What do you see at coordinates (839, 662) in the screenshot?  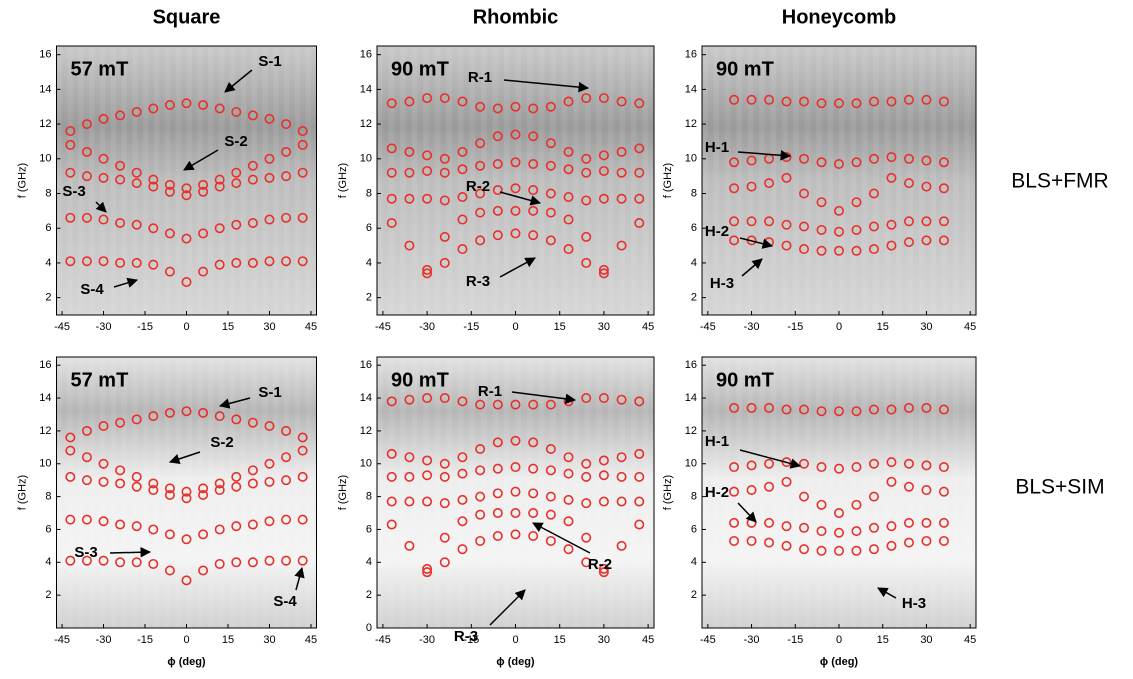 I see `x-axis-label: ϕ (deg)` at bounding box center [839, 662].